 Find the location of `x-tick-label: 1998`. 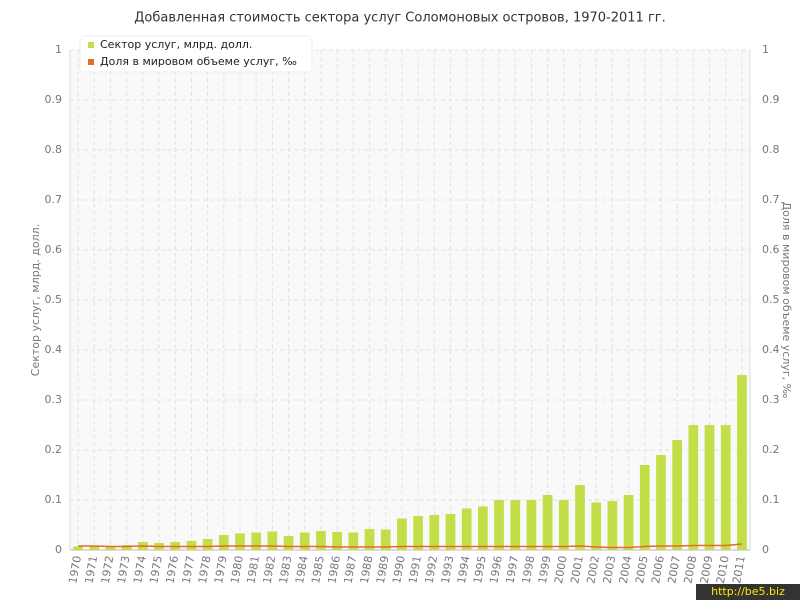

x-tick-label: 1998 is located at coordinates (529, 570).